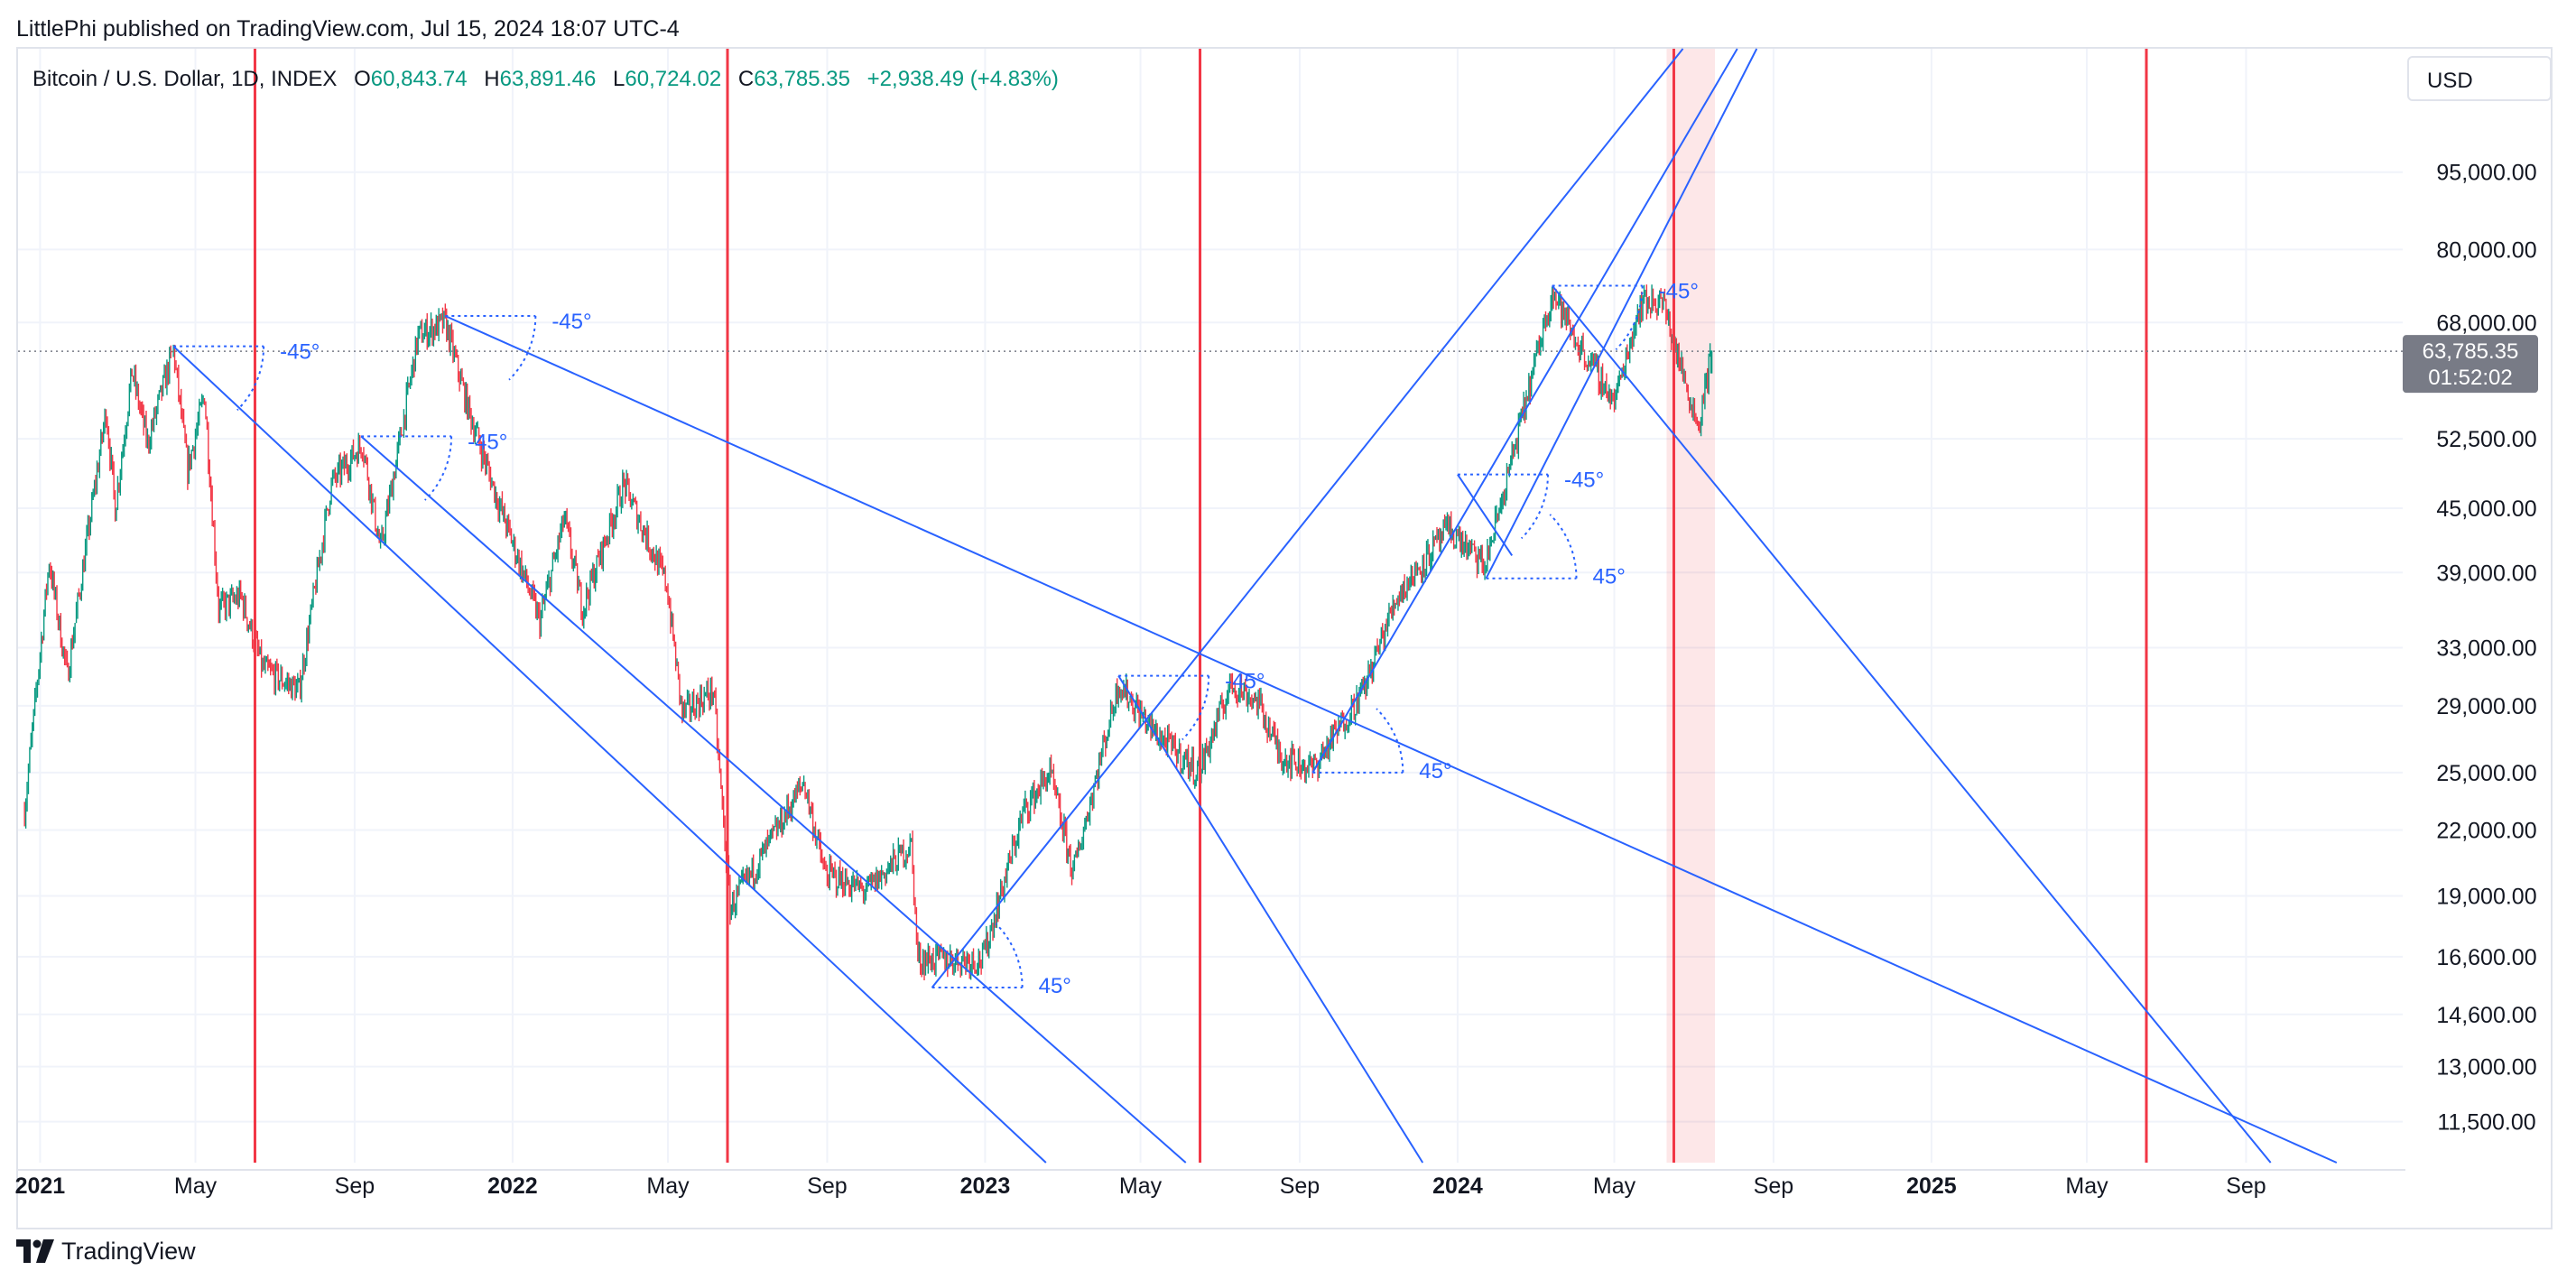 The width and height of the screenshot is (2576, 1280). Describe the element at coordinates (363, 79) in the screenshot. I see `open-label: O` at that location.